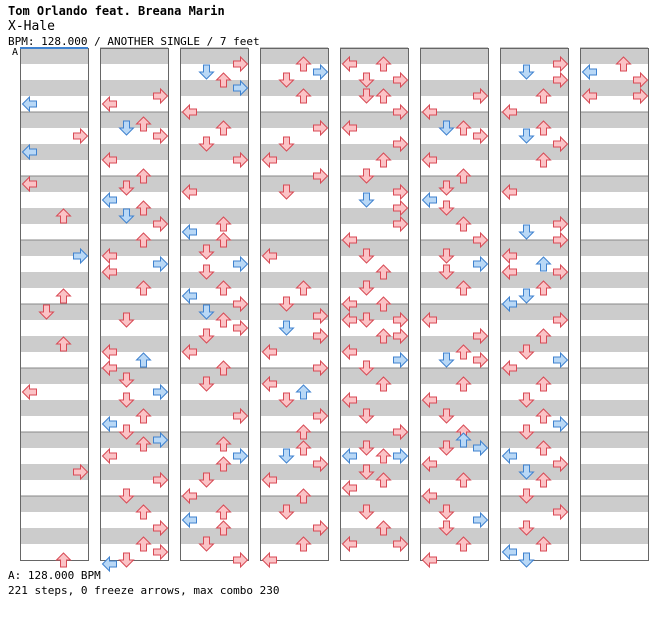 Image resolution: width=672 pixels, height=620 pixels. Describe the element at coordinates (134, 41) in the screenshot. I see `chart-info: BPM: 128.000 / ANOTHER SINGLE / 7 feet` at that location.